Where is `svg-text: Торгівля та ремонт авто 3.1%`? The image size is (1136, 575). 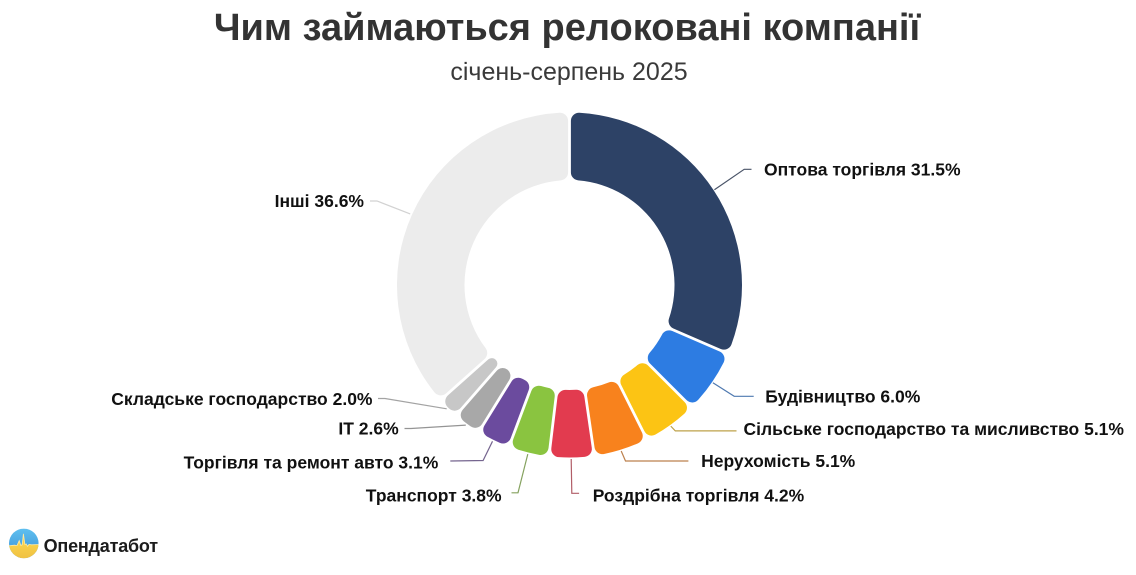
svg-text: Торгівля та ремонт авто 3.1% is located at coordinates (311, 463).